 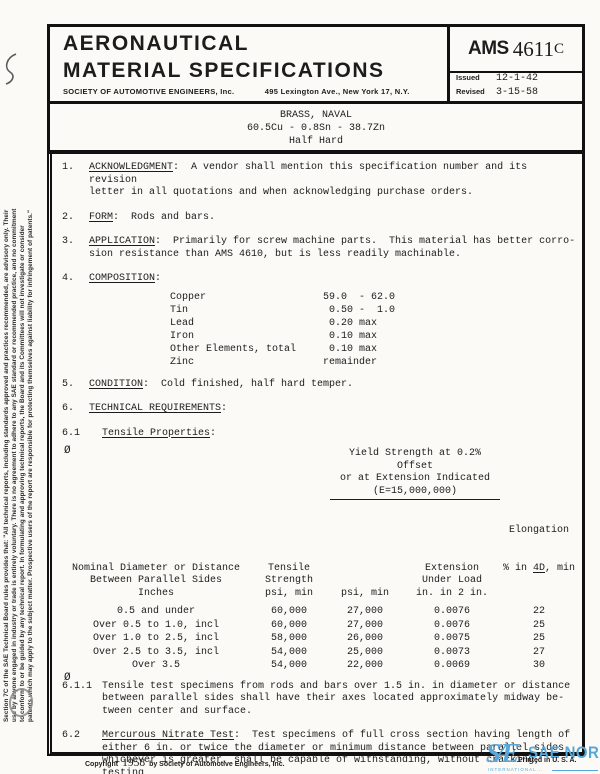 I want to click on copyright-word: Copyright, so click(x=102, y=764).